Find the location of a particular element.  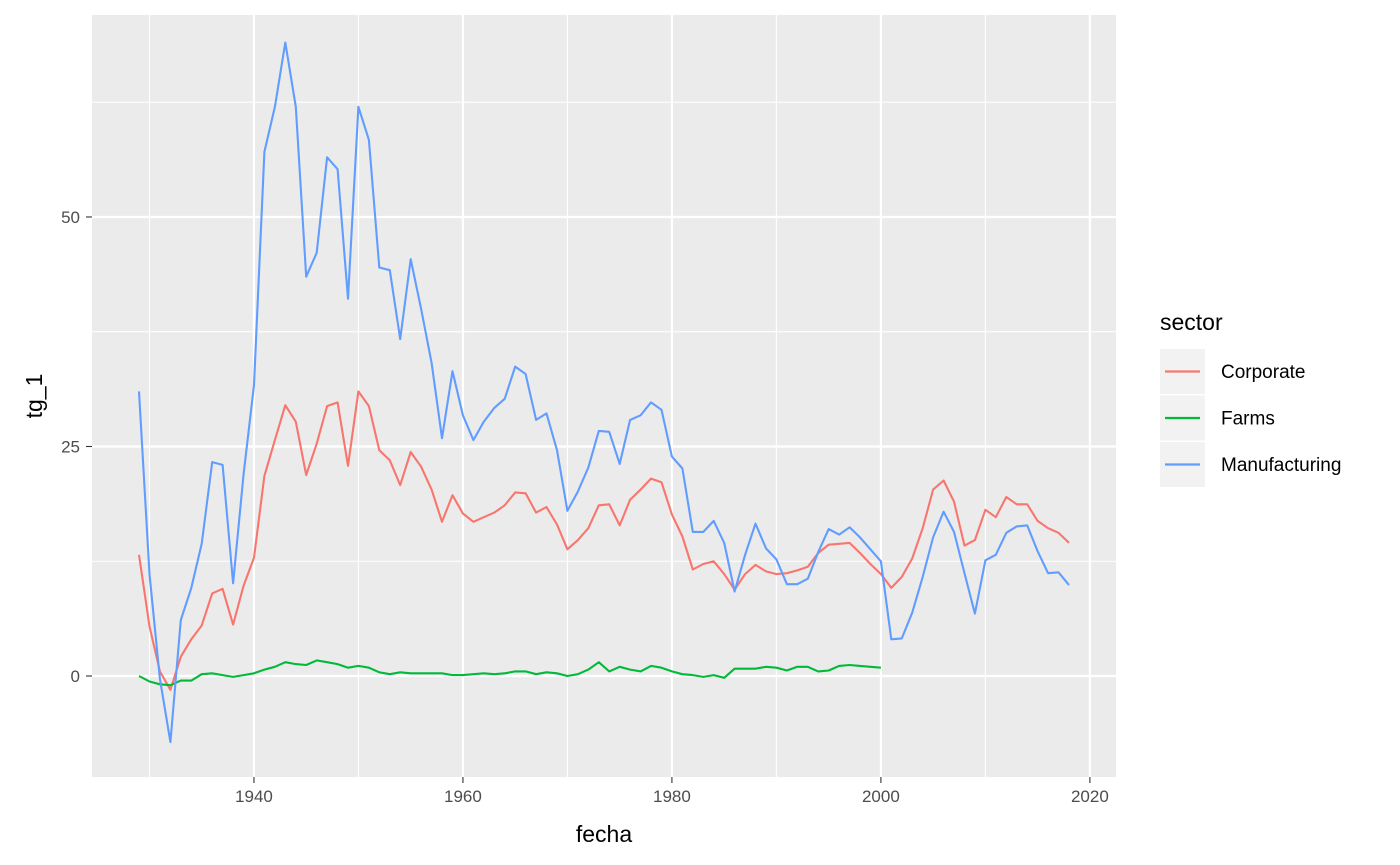

x-tick-label: 2000 is located at coordinates (881, 796).